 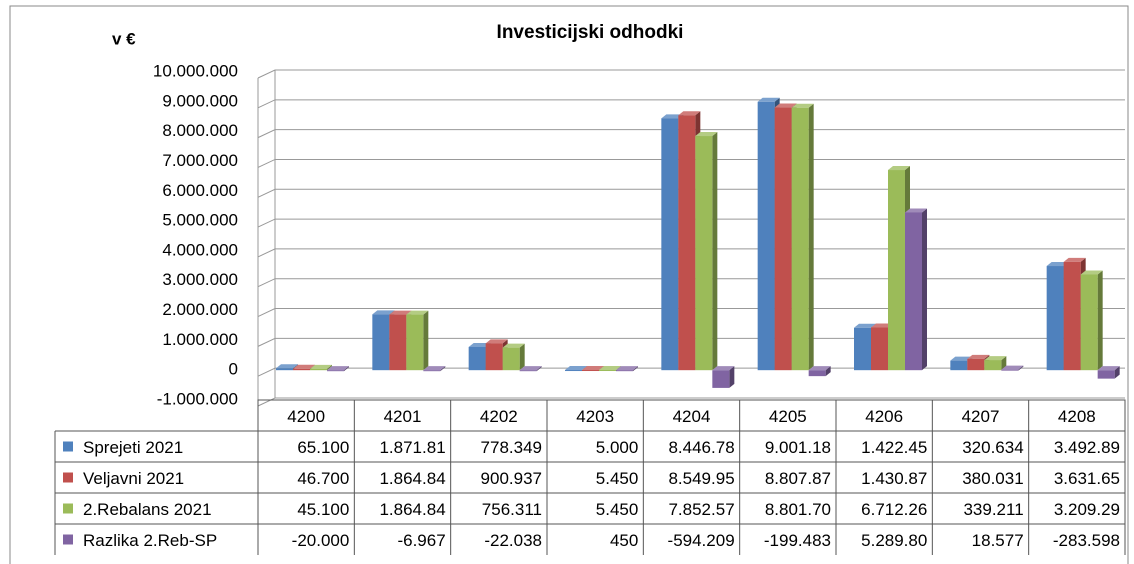 I want to click on x-tick-label: 4207, so click(x=981, y=416).